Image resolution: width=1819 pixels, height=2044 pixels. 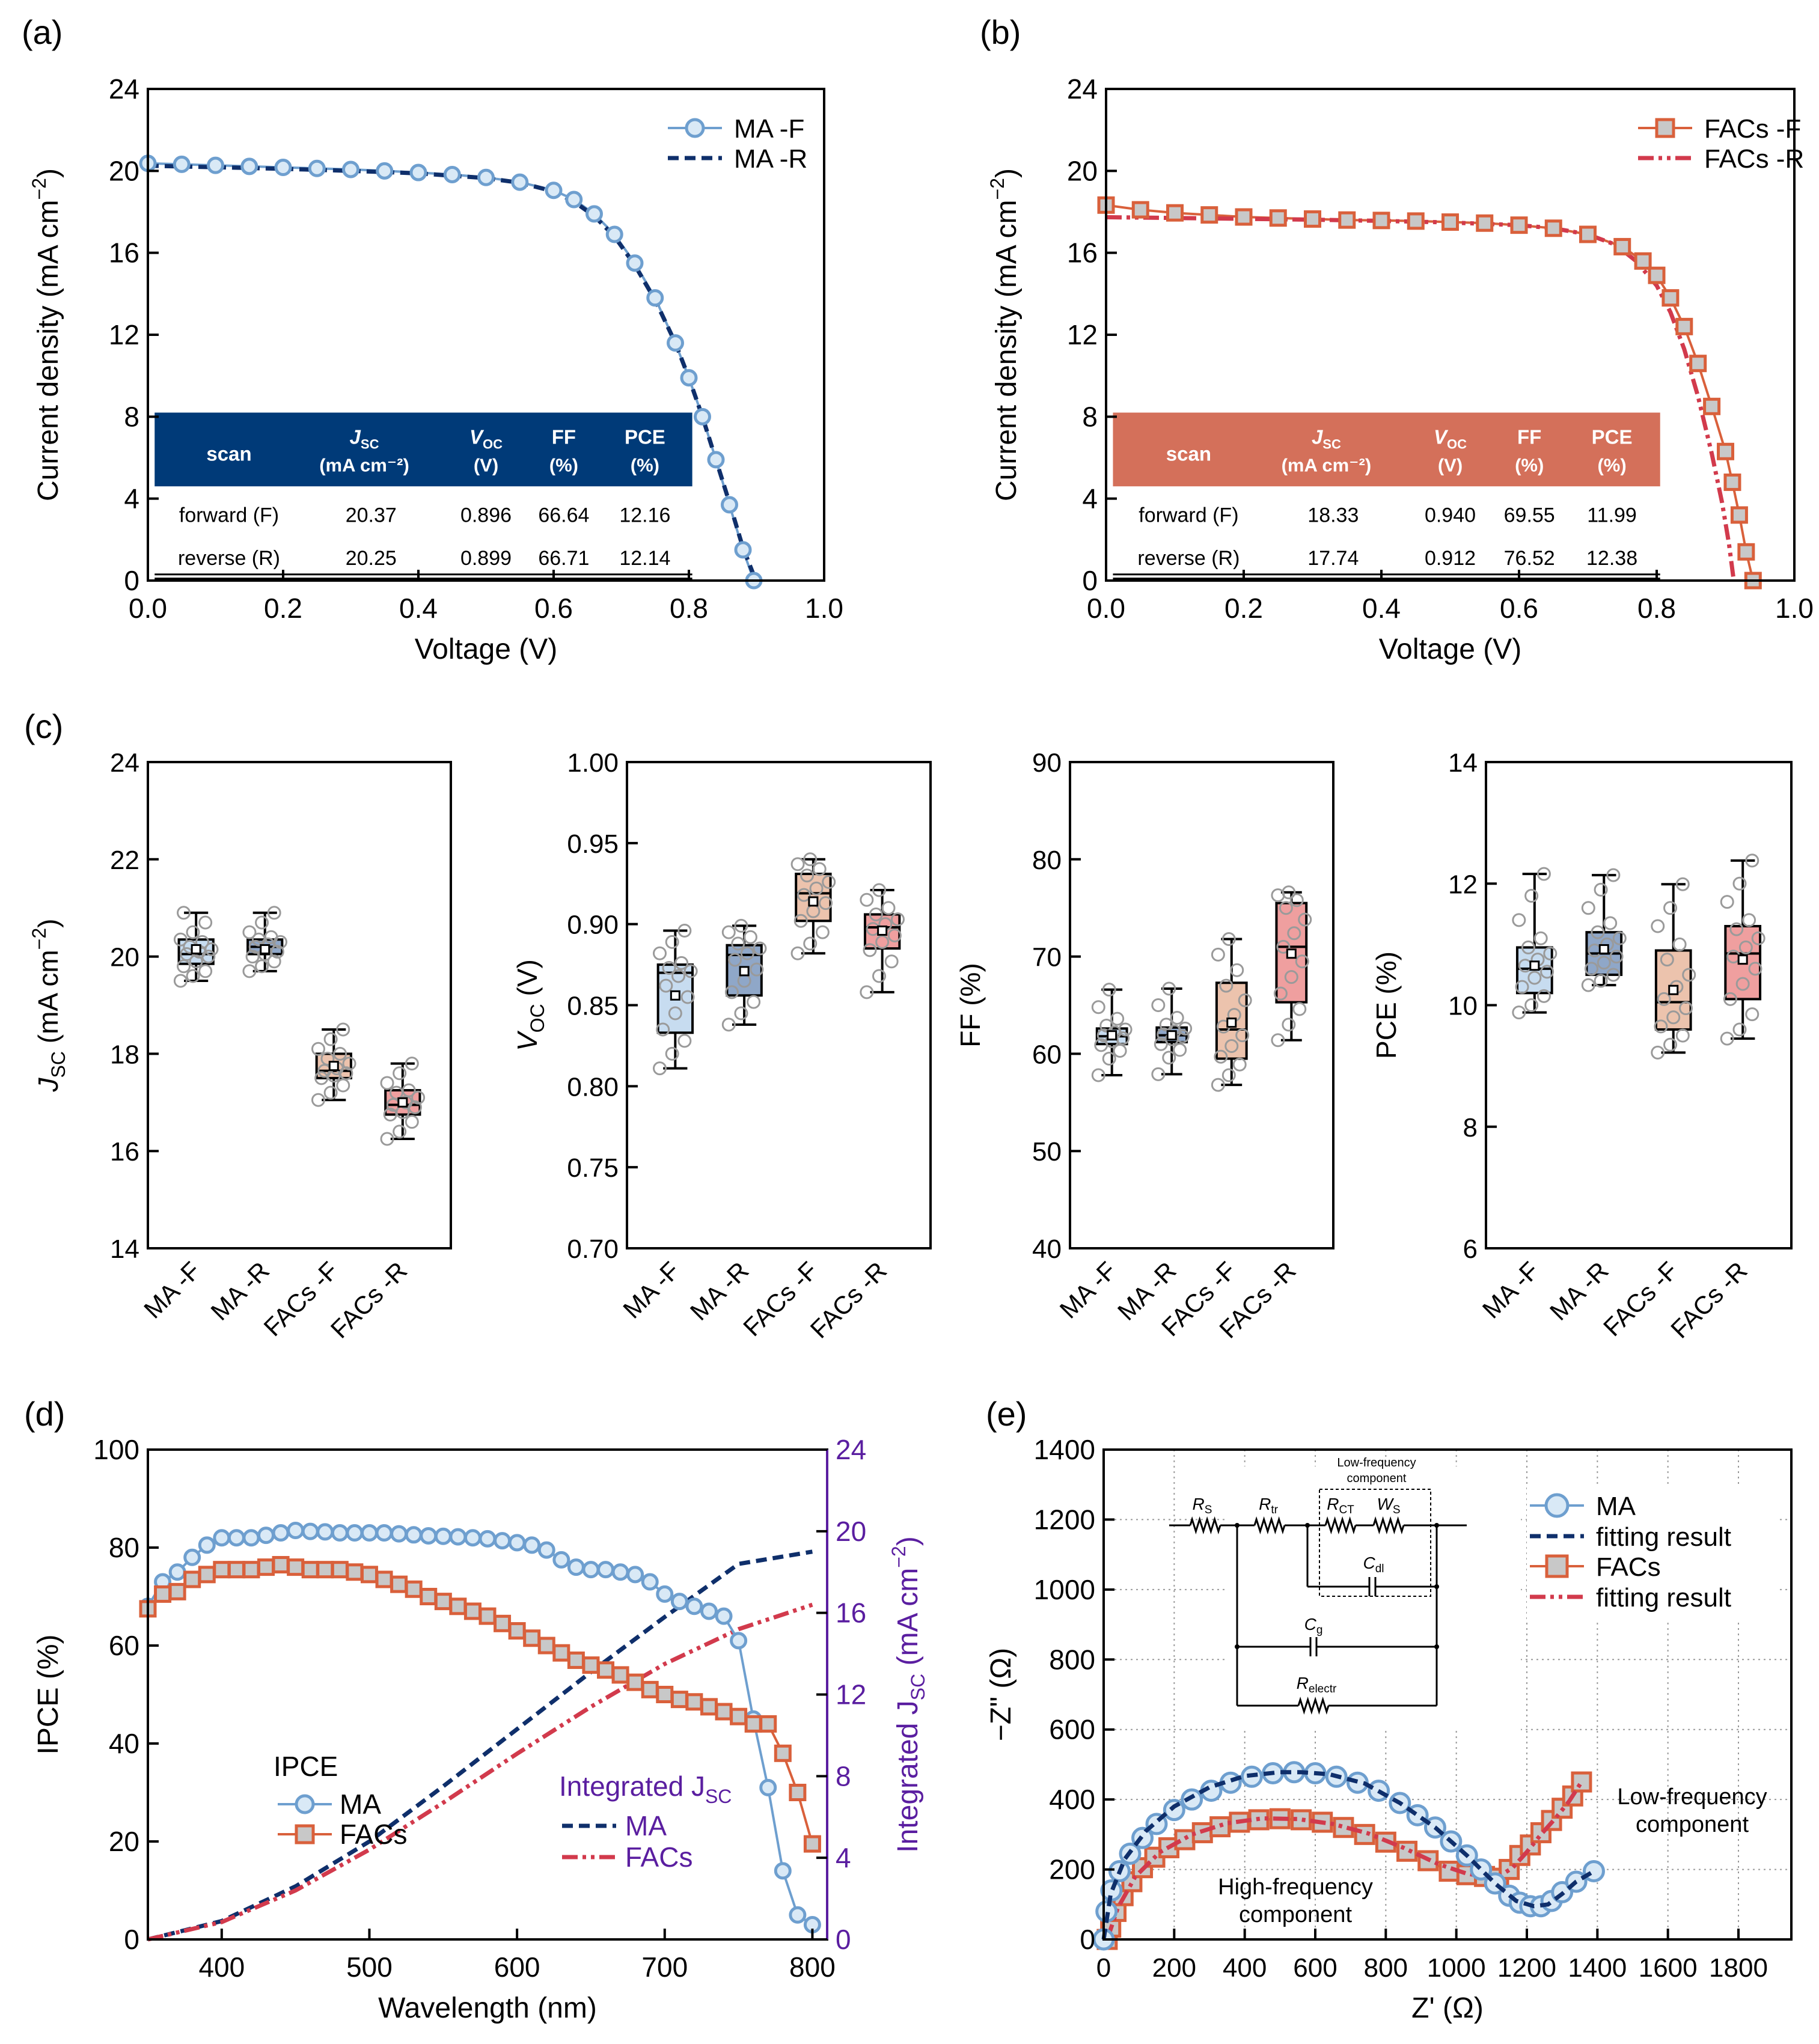 What do you see at coordinates (1188, 515) in the screenshot?
I see `table-cell: forward (F)` at bounding box center [1188, 515].